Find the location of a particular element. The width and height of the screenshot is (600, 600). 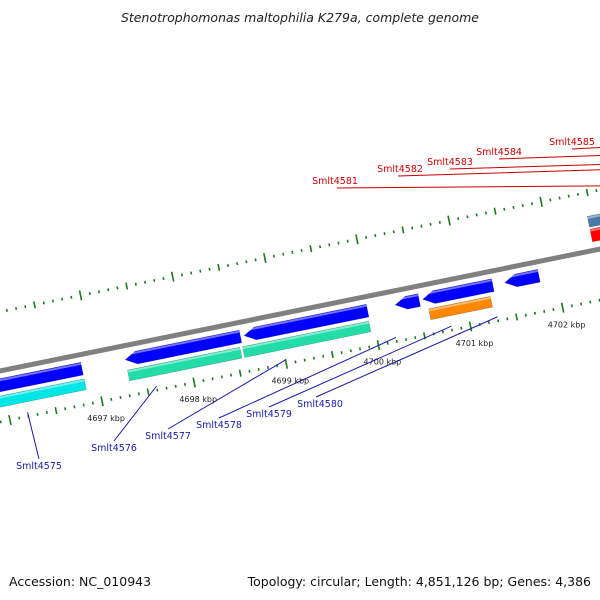

reverse-gene-label: Smlt4577 is located at coordinates (168, 436).